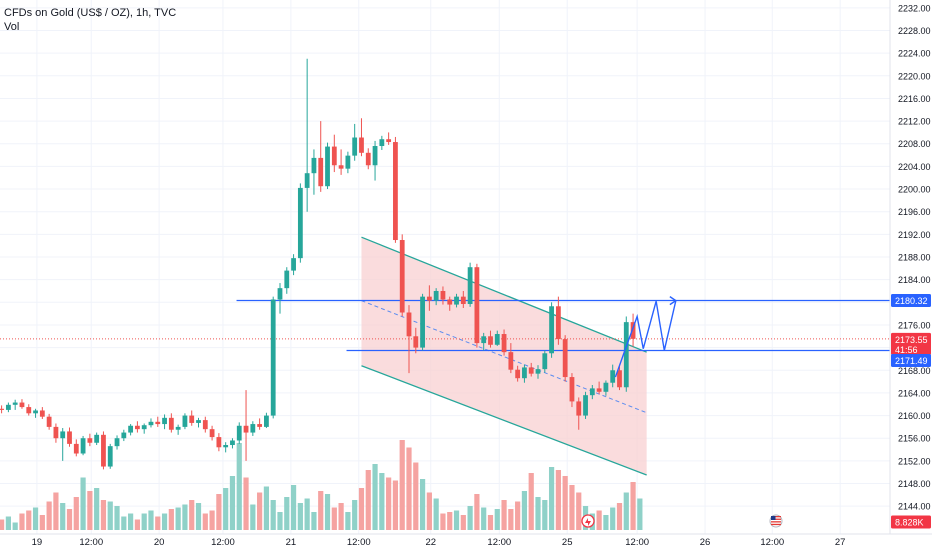  What do you see at coordinates (914, 461) in the screenshot?
I see `y-tick-label: 2152.00` at bounding box center [914, 461].